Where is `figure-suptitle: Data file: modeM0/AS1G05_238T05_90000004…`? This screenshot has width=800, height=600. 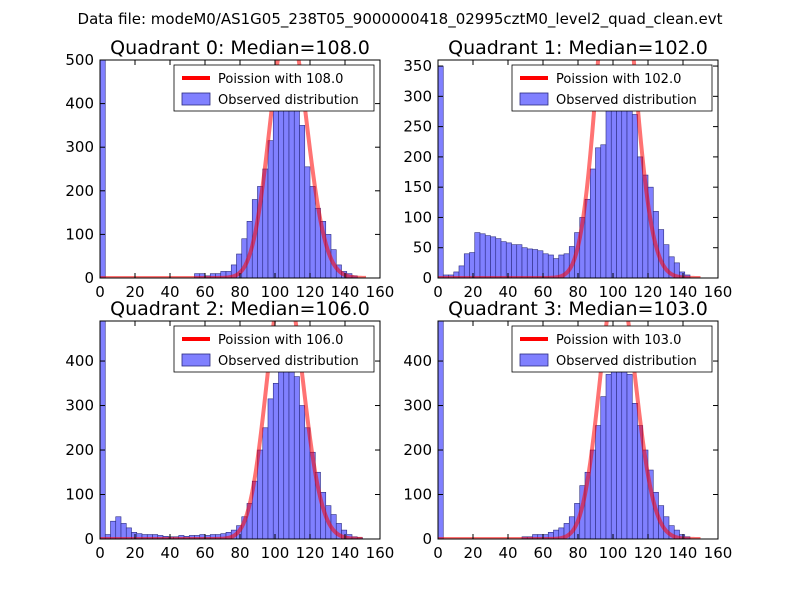
figure-suptitle: Data file: modeM0/AS1G05_238T05_90000004… is located at coordinates (400, 19).